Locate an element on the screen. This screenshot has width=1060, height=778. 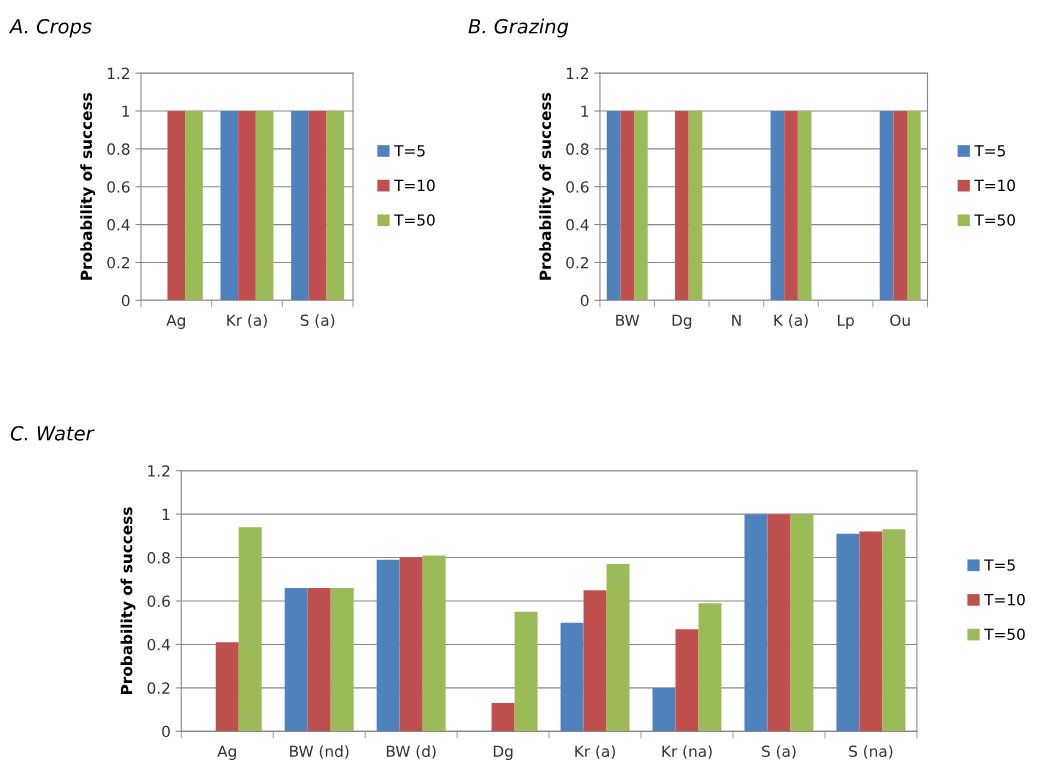
x-tick-label: Ou is located at coordinates (900, 320).